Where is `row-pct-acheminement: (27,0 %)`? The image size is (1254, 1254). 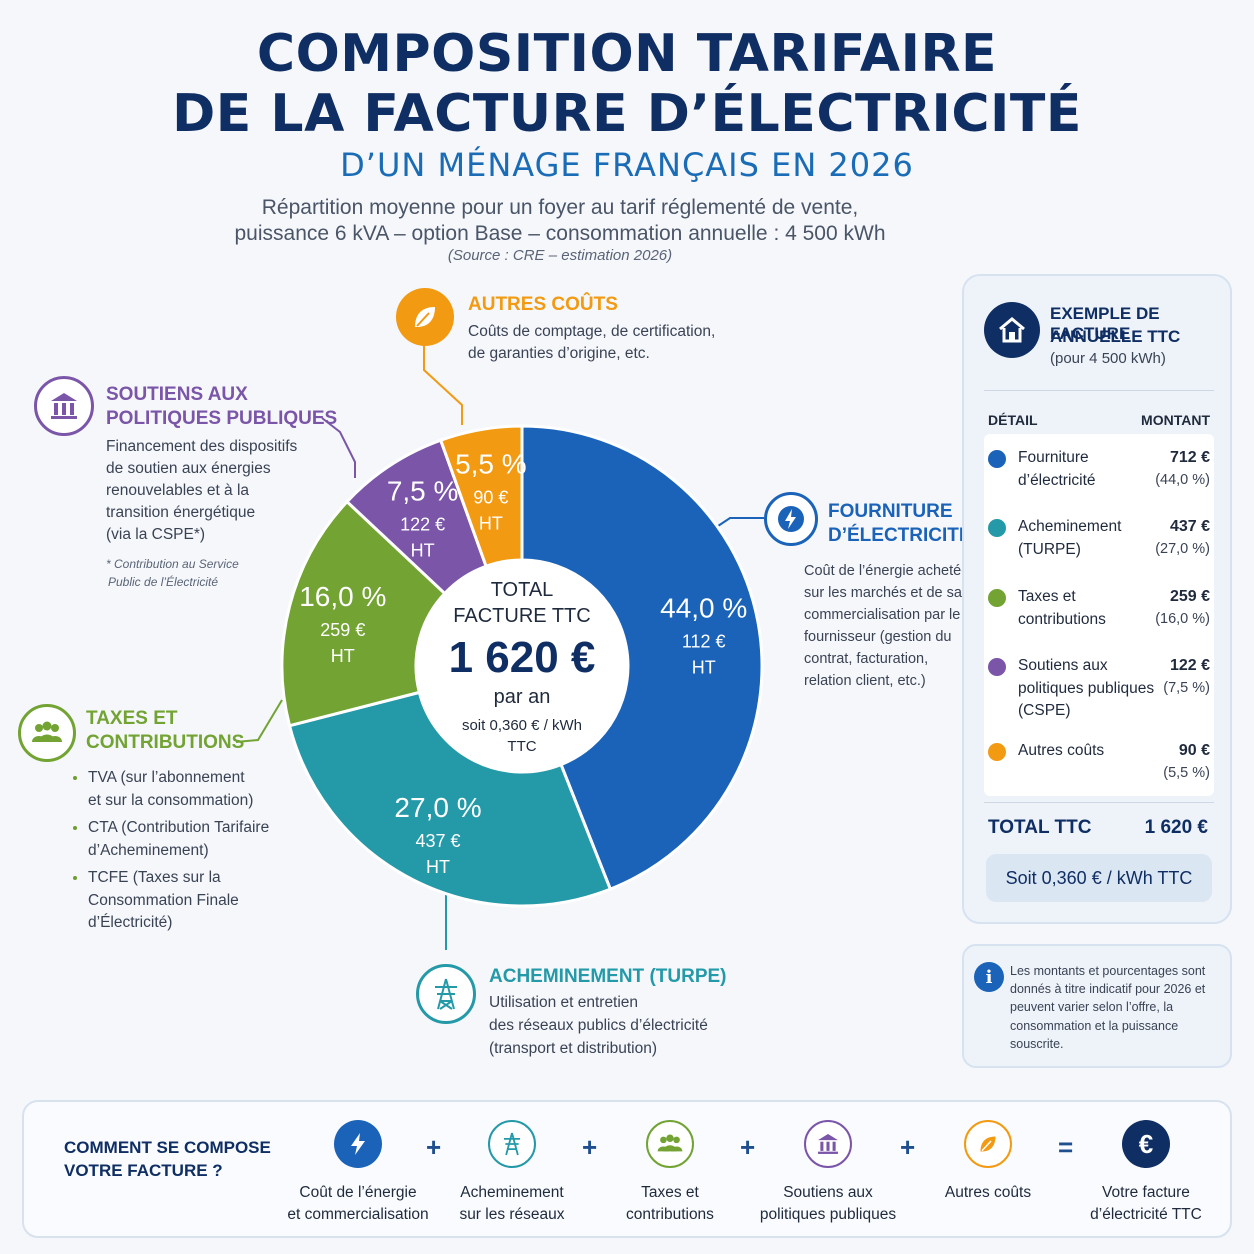 row-pct-acheminement: (27,0 %) is located at coordinates (1182, 549).